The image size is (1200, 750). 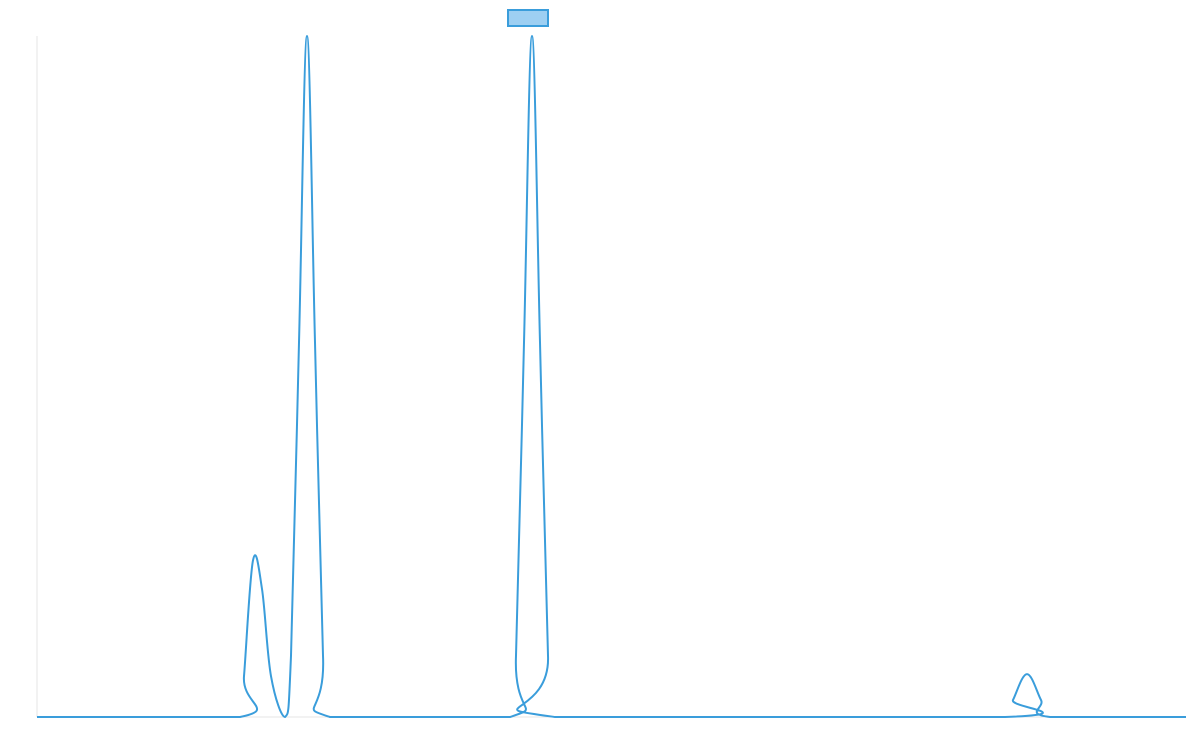 I want to click on legend-swatch, so click(x=528, y=18).